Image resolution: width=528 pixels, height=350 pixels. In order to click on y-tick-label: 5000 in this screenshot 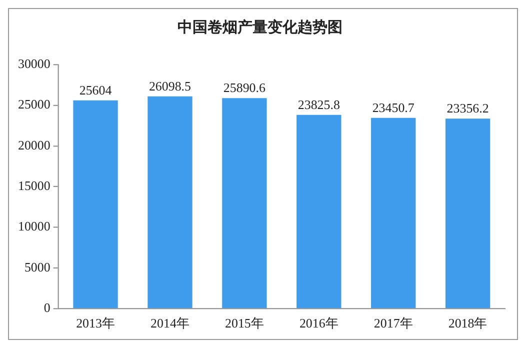, I will do `click(37, 266)`.